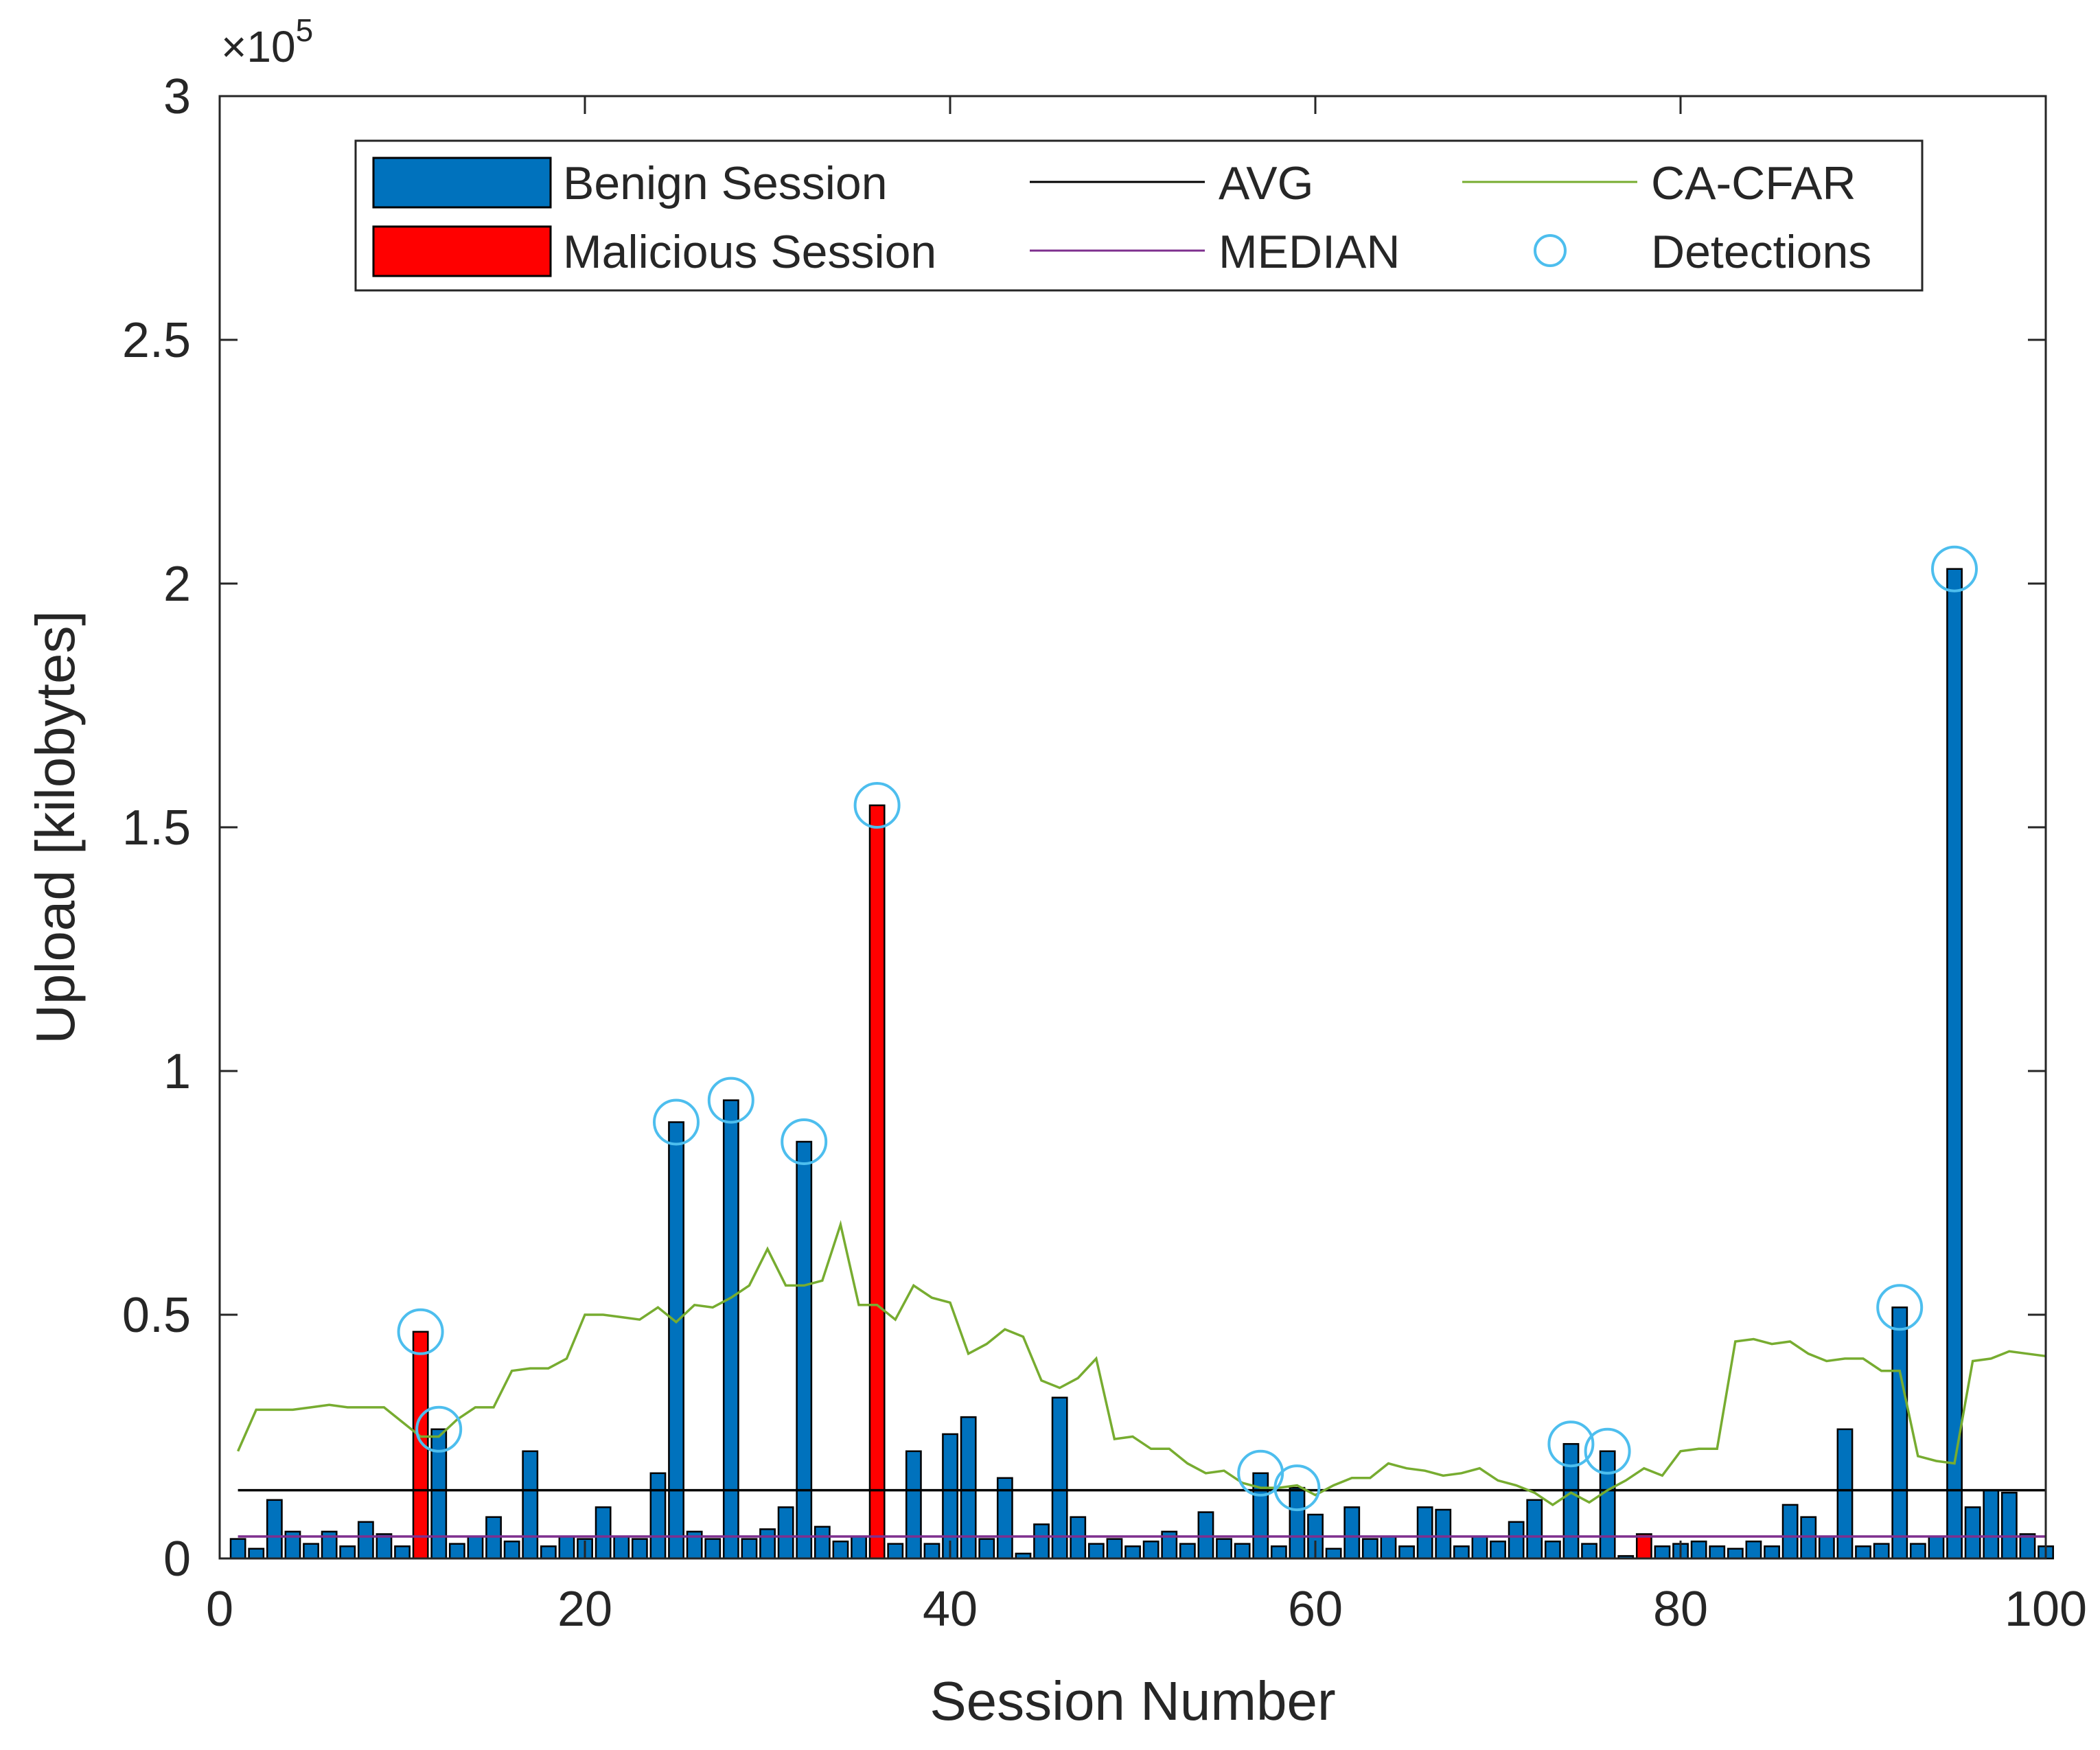  What do you see at coordinates (1754, 183) in the screenshot?
I see `legend-label-cacfar: CA-CFAR` at bounding box center [1754, 183].